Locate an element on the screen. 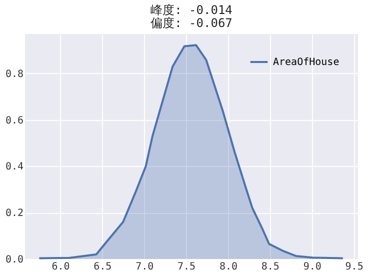  y-tick-label: 0.2 is located at coordinates (14, 214).